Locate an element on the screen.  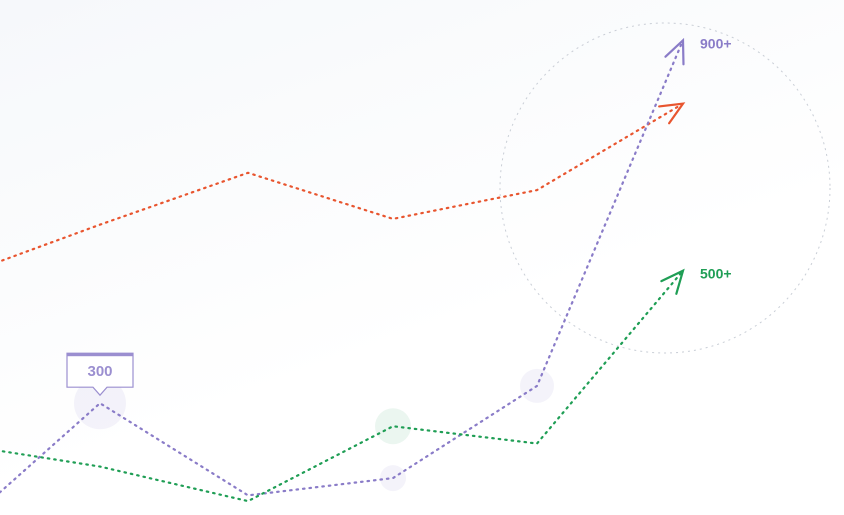
tooltip-box is located at coordinates (100, 374).